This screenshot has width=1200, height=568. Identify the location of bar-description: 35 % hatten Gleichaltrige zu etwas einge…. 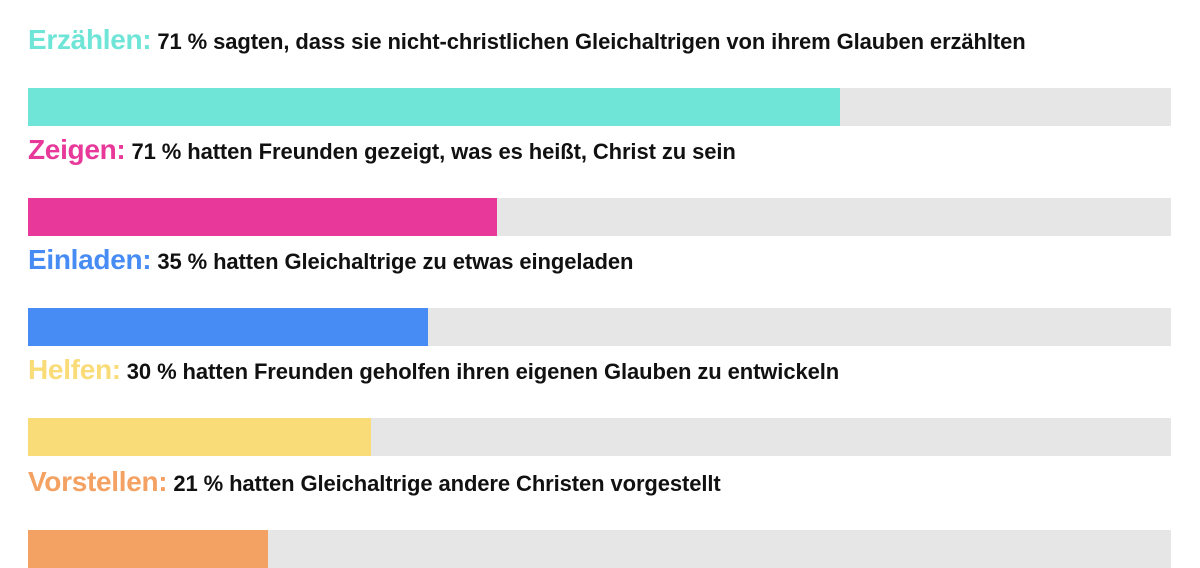
(395, 261).